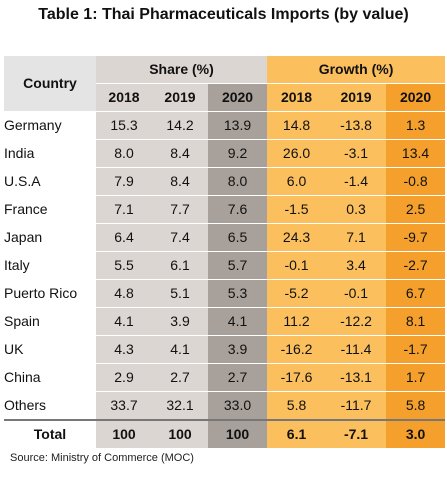  What do you see at coordinates (180, 209) in the screenshot?
I see `share-cell: 7.7` at bounding box center [180, 209].